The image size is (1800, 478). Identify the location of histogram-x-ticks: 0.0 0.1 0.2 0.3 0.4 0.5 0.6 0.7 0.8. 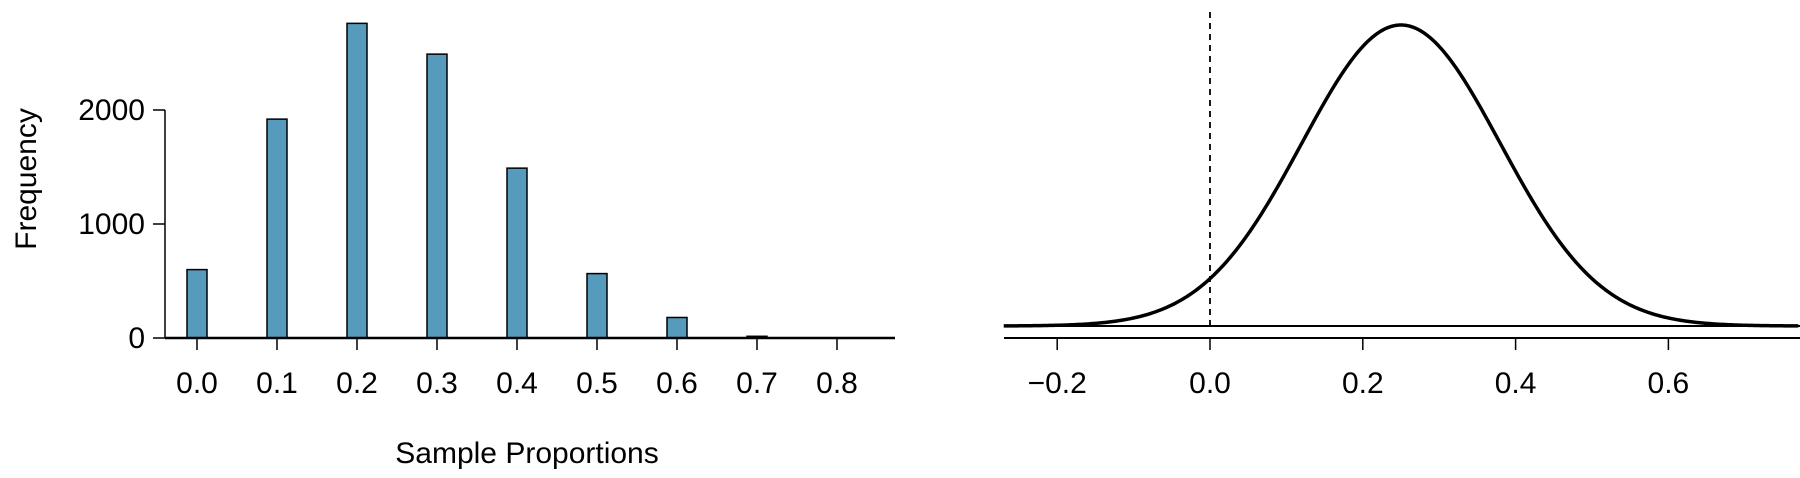
(517, 369).